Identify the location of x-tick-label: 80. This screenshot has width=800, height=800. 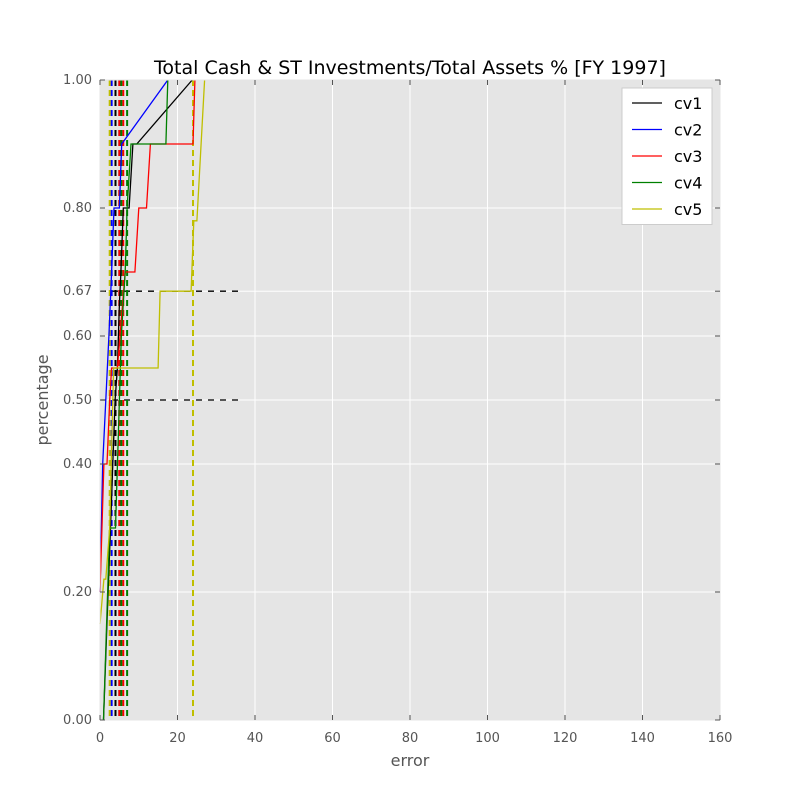
(410, 738).